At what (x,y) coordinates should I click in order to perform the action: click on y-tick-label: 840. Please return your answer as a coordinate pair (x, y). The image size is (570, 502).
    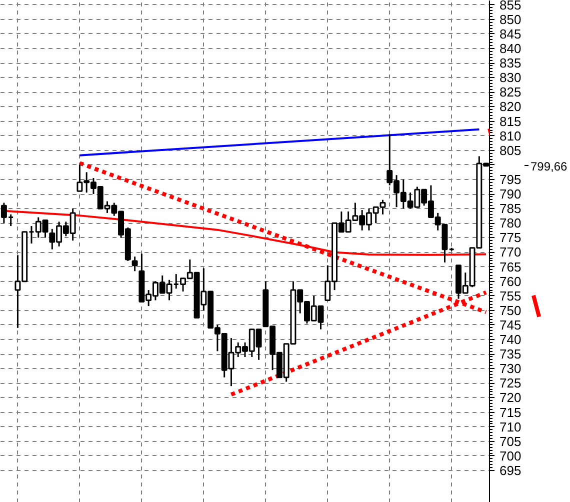
    Looking at the image, I should click on (511, 48).